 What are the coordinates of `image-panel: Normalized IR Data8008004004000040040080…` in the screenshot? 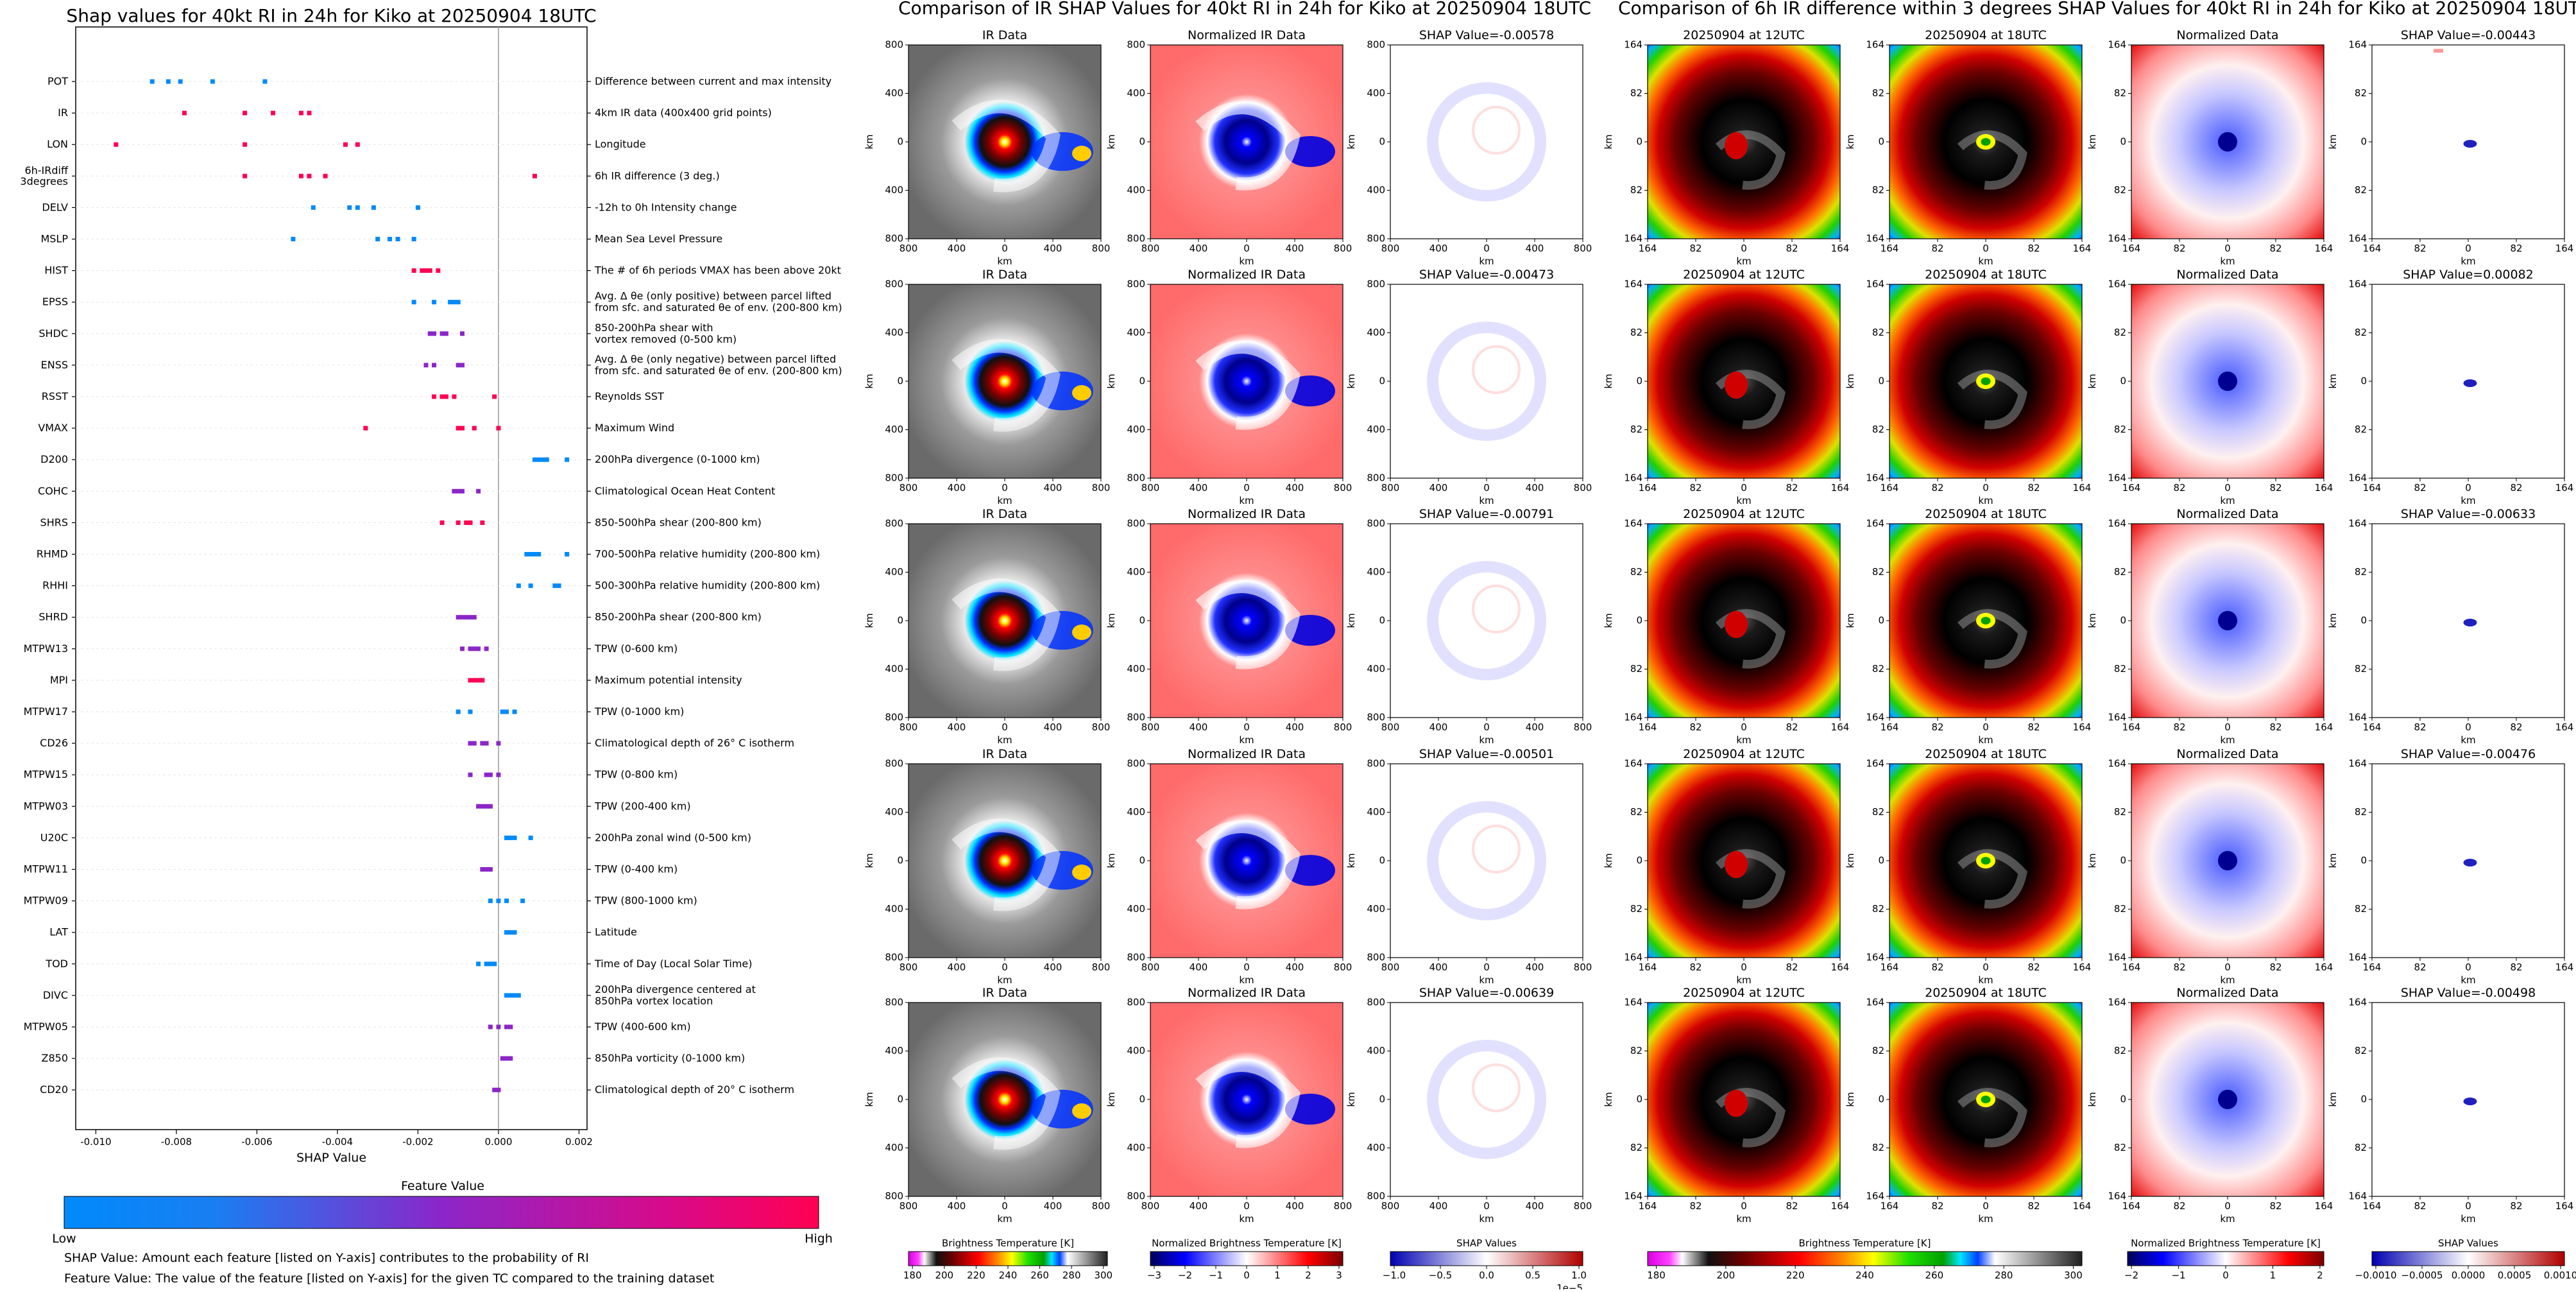 It's located at (1228, 147).